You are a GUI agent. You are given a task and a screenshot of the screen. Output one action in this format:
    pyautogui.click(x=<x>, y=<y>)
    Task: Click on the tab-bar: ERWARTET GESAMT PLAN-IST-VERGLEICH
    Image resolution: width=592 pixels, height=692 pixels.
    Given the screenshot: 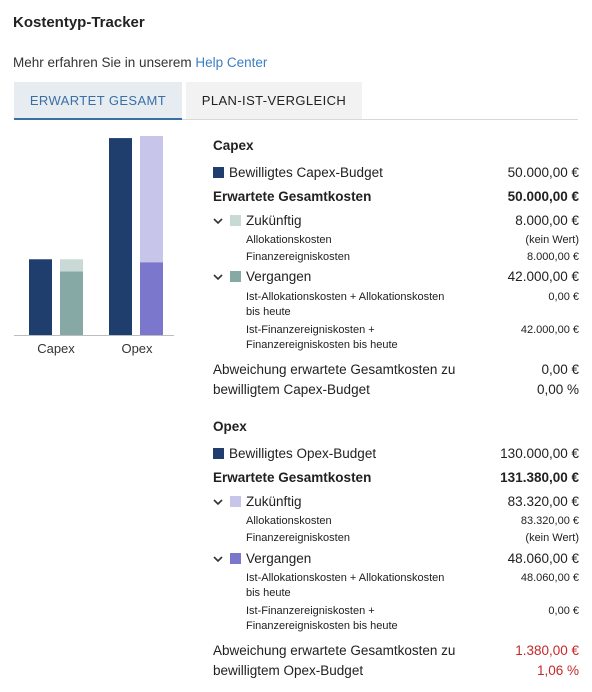 What is the action you would take?
    pyautogui.click(x=296, y=101)
    